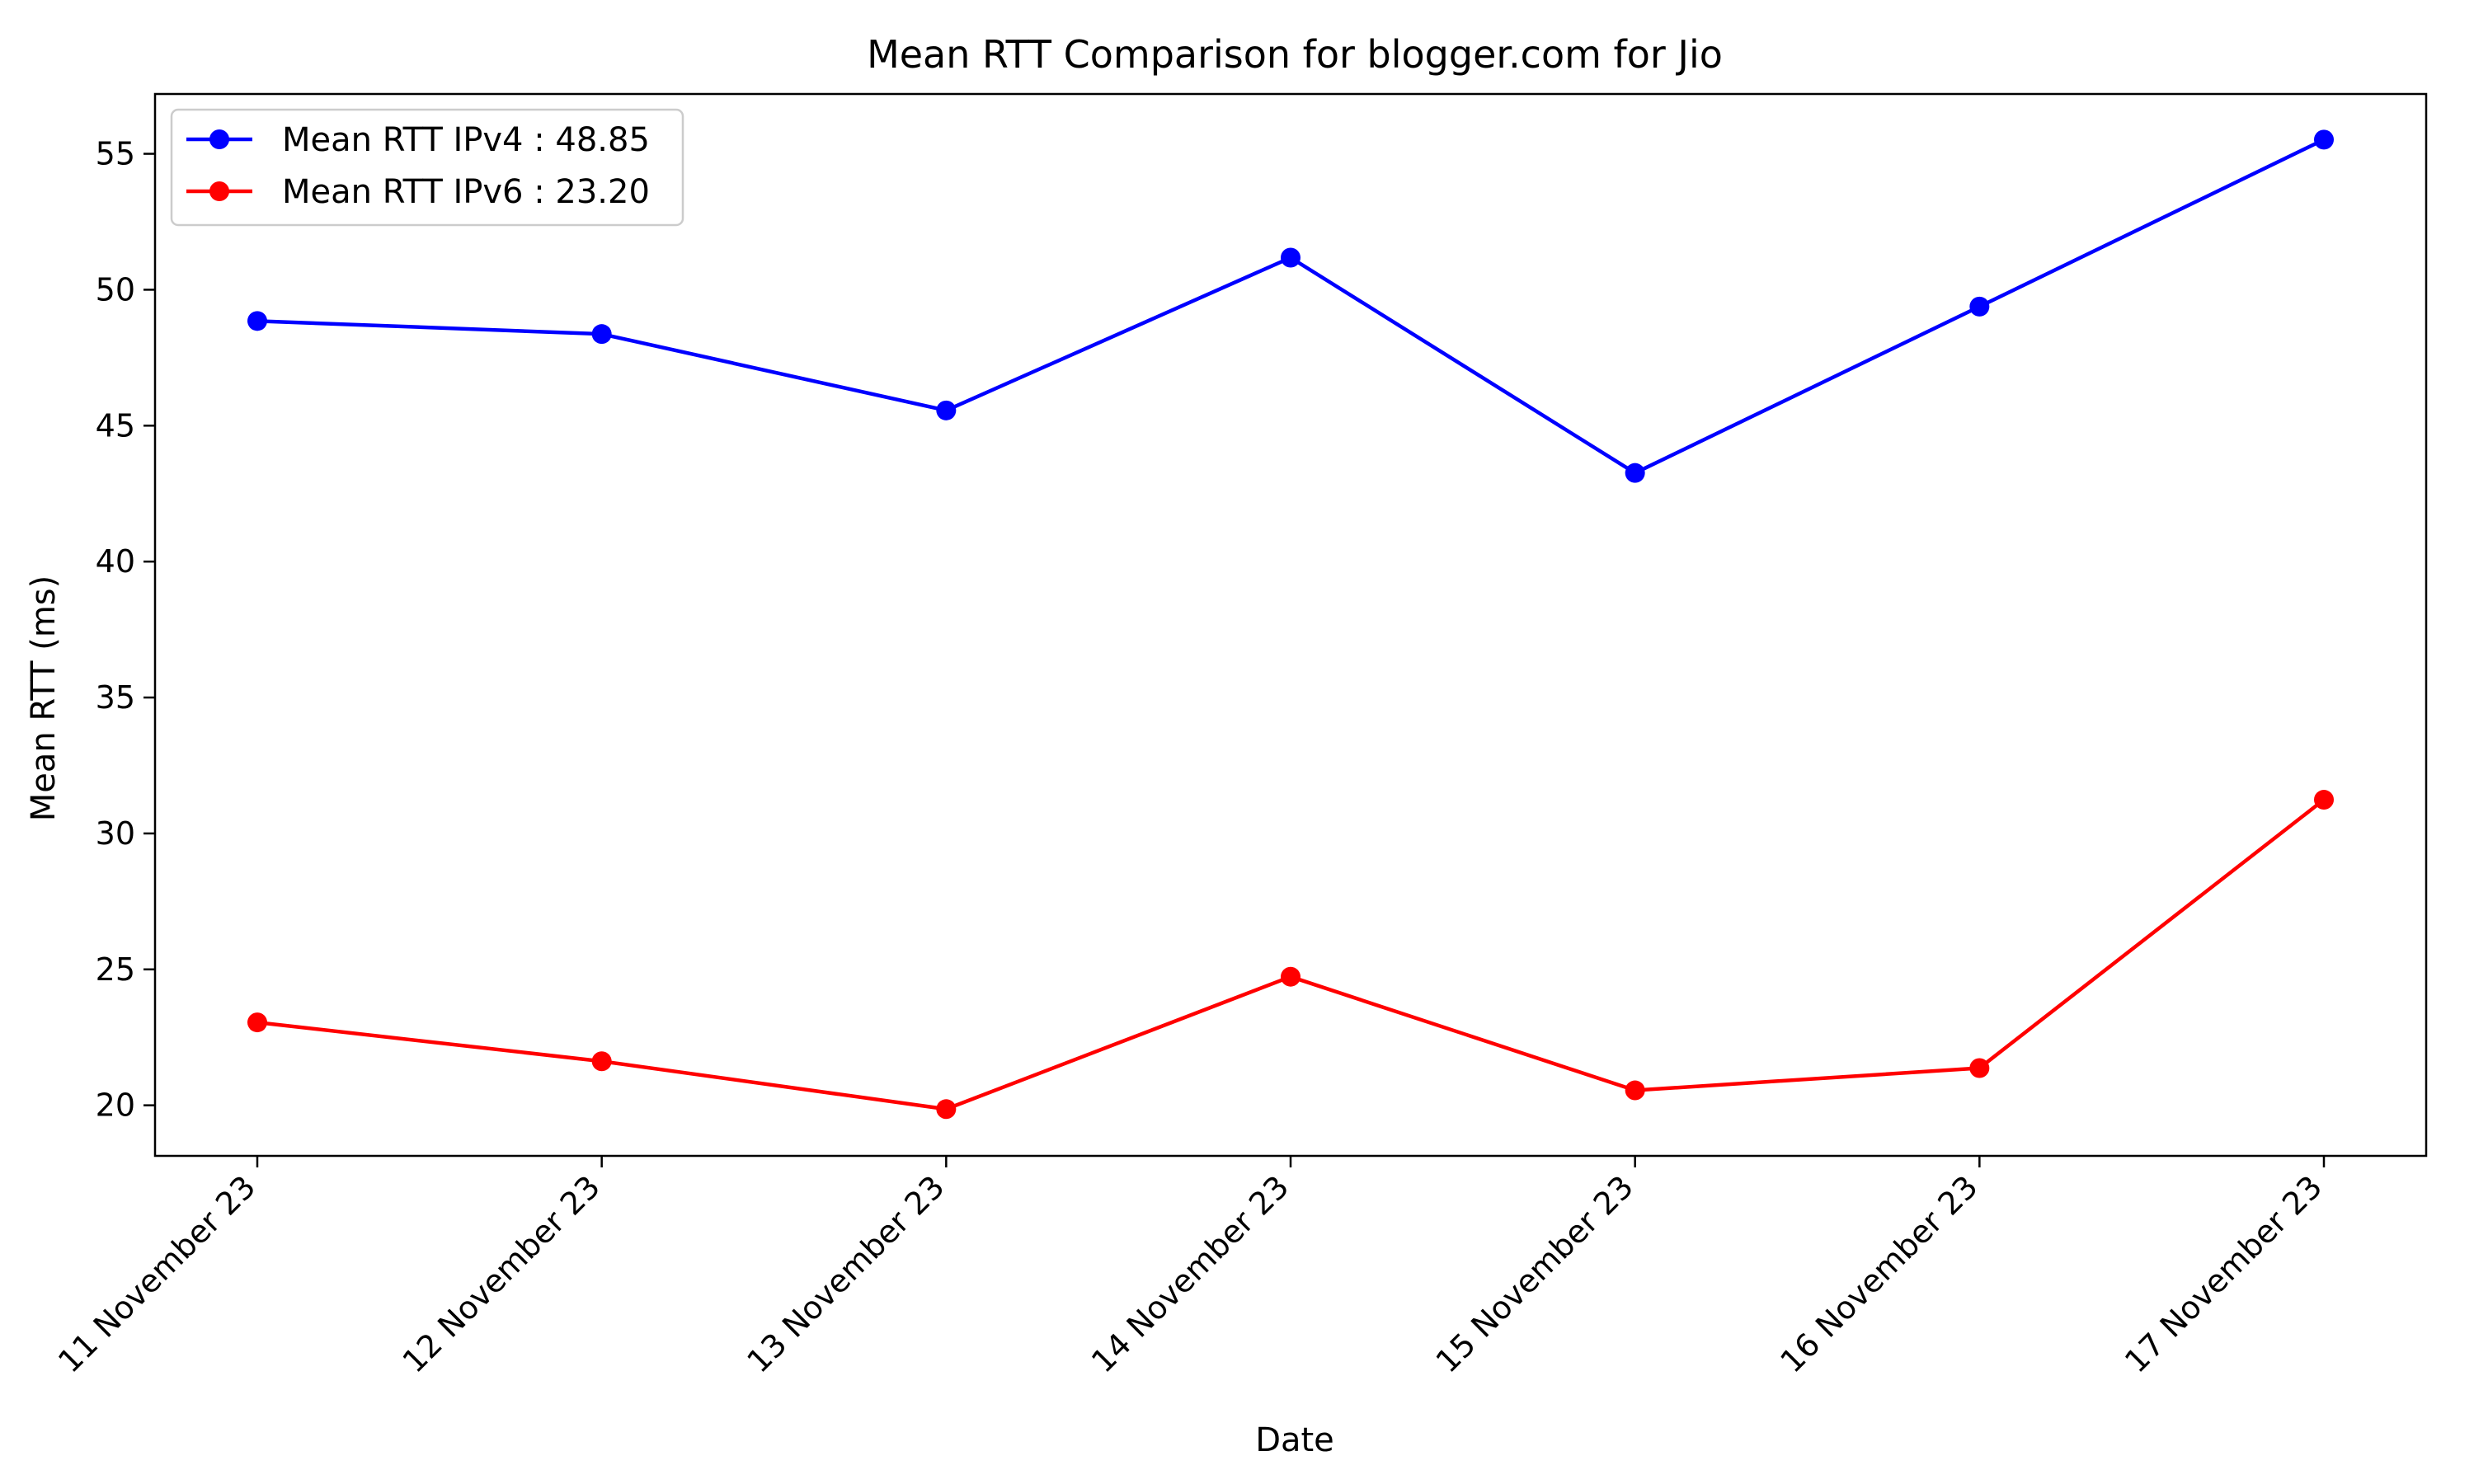  I want to click on y-axis: 20 25 30 35 40 45 50 55, so click(125, 630).